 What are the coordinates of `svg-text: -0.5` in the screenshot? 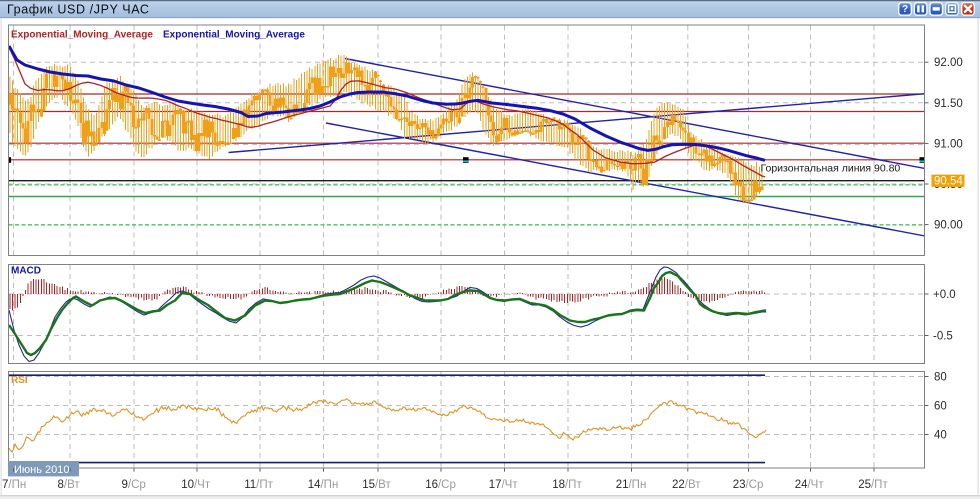 It's located at (943, 337).